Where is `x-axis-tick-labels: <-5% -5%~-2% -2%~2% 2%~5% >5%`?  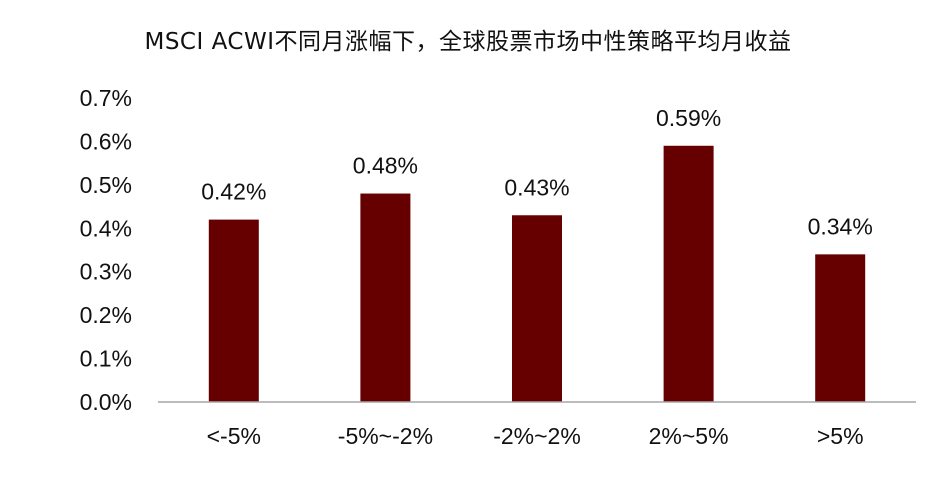 x-axis-tick-labels: <-5% -5%~-2% -2%~2% 2%~5% >5% is located at coordinates (535, 436).